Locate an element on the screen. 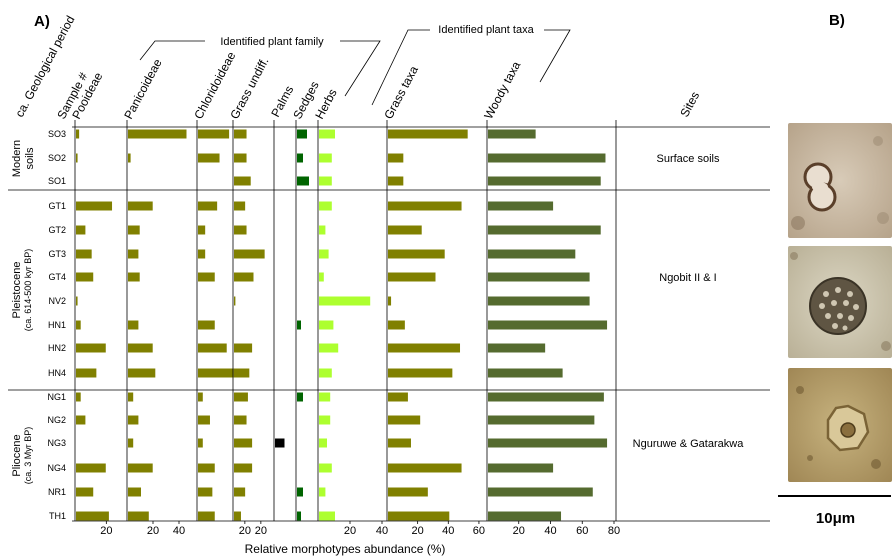 The height and width of the screenshot is (560, 893). panel-b: B) is located at coordinates (835, 280).